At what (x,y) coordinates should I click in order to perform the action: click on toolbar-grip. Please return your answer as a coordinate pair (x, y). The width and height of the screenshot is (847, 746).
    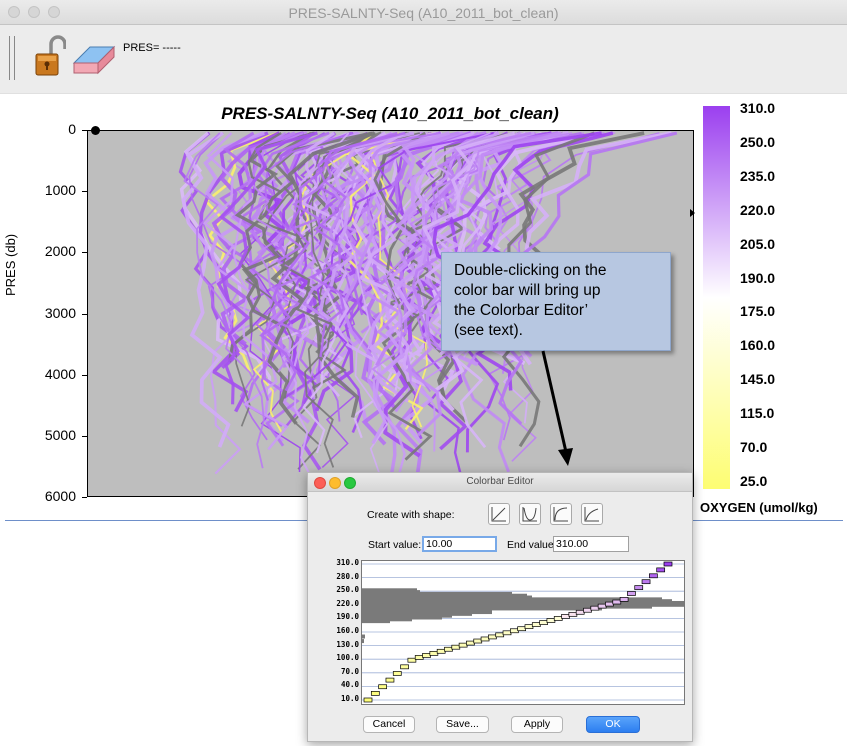
    Looking at the image, I should click on (12, 58).